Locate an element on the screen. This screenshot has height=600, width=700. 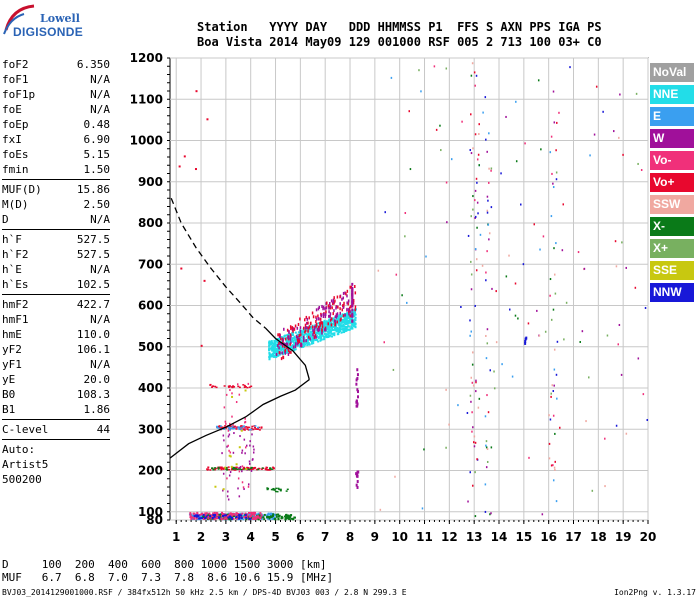
param-name: B1 is located at coordinates (9, 409).